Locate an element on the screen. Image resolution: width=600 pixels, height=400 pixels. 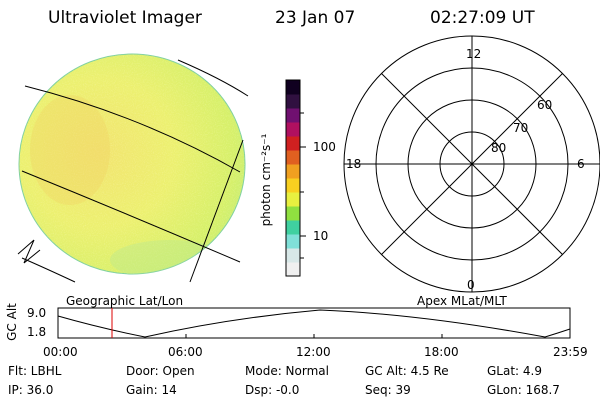
info-glon: GLon: 168.7 is located at coordinates (523, 390).